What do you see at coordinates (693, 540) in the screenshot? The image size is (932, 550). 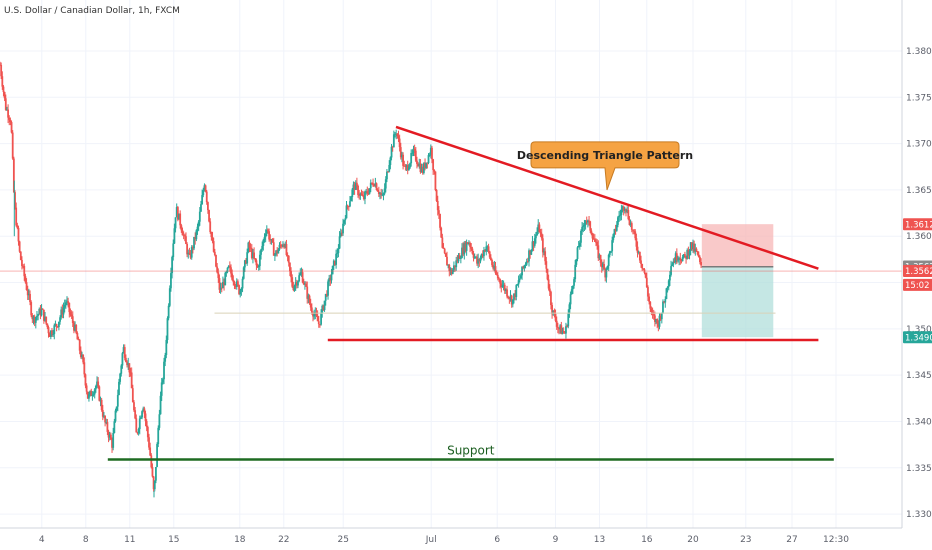 I see `x-tick-label: 20` at bounding box center [693, 540].